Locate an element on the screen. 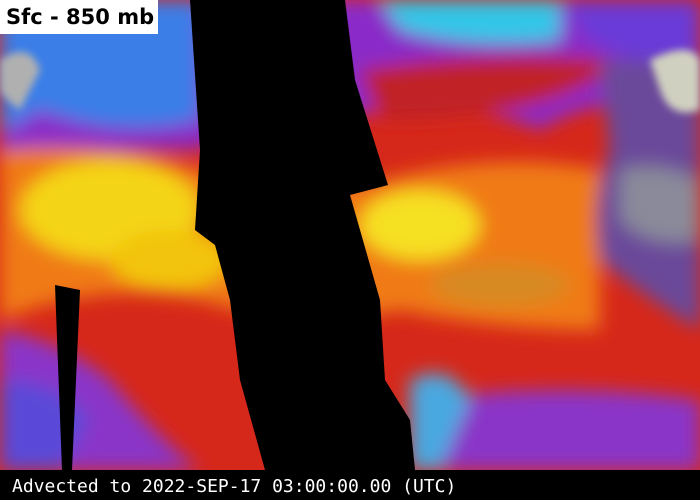 The width and height of the screenshot is (700, 500). title: Sfc - 850 mb is located at coordinates (80, 17).